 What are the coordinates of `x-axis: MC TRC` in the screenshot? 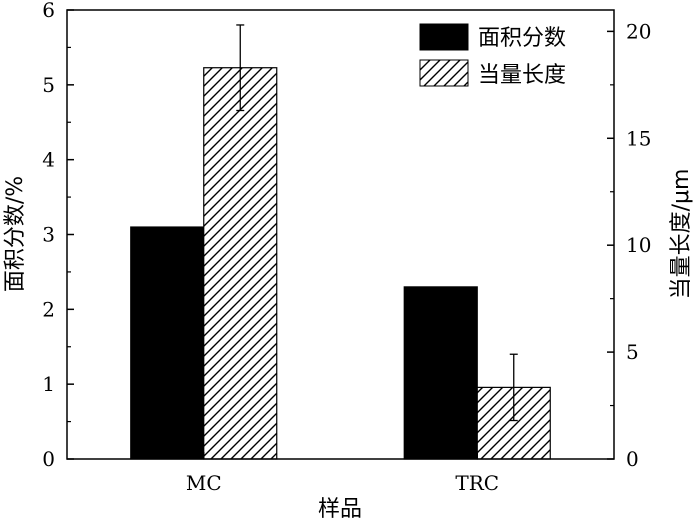 It's located at (342, 473).